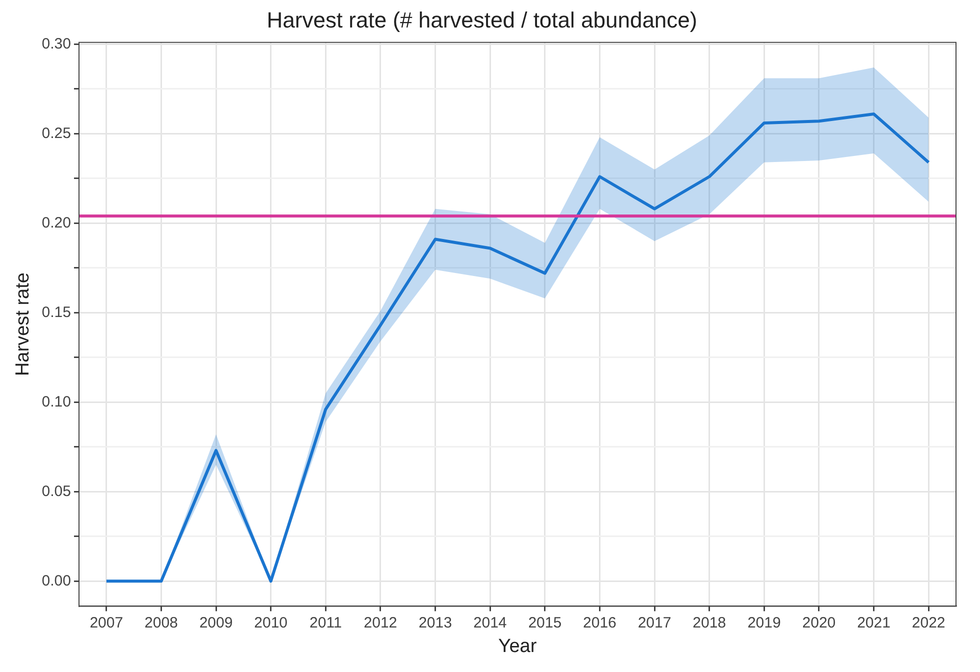 This screenshot has width=980, height=672. Describe the element at coordinates (56, 223) in the screenshot. I see `y-tick-label: 0.20` at that location.